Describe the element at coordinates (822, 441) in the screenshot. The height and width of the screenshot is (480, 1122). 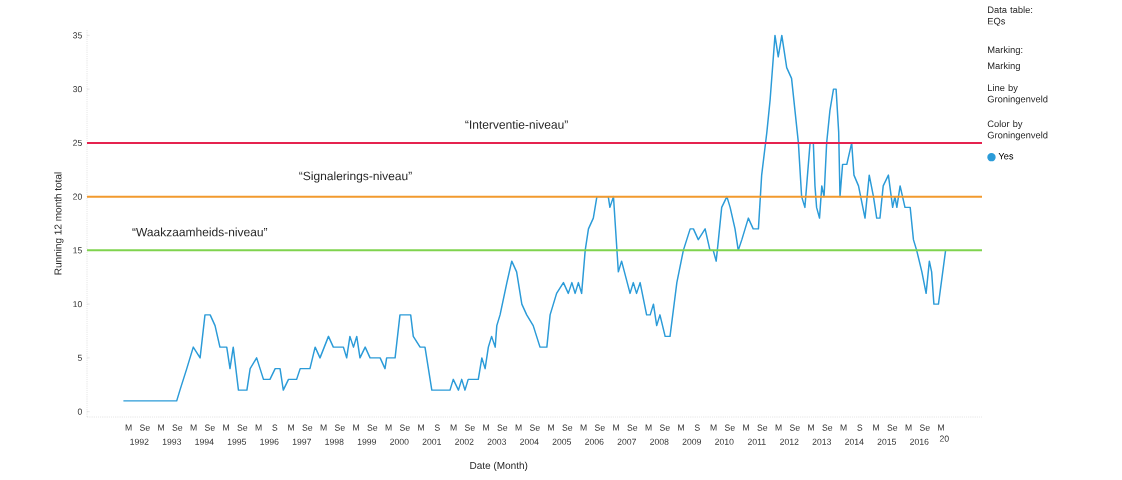
I see `x-tick-label: 2013` at that location.